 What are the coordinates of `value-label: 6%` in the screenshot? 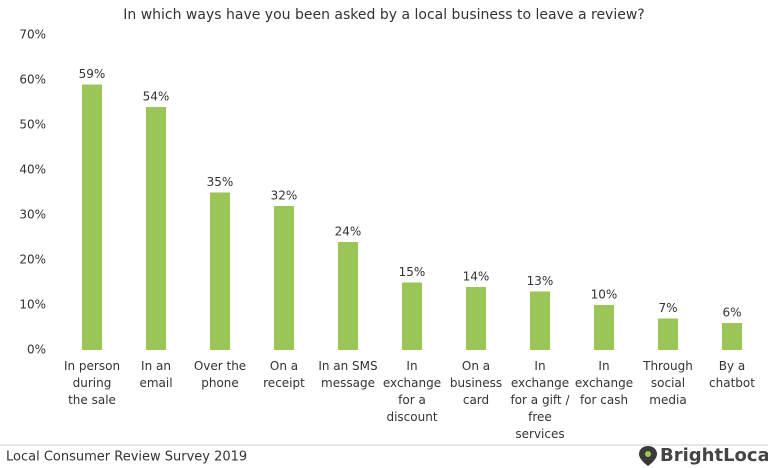 It's located at (731, 313).